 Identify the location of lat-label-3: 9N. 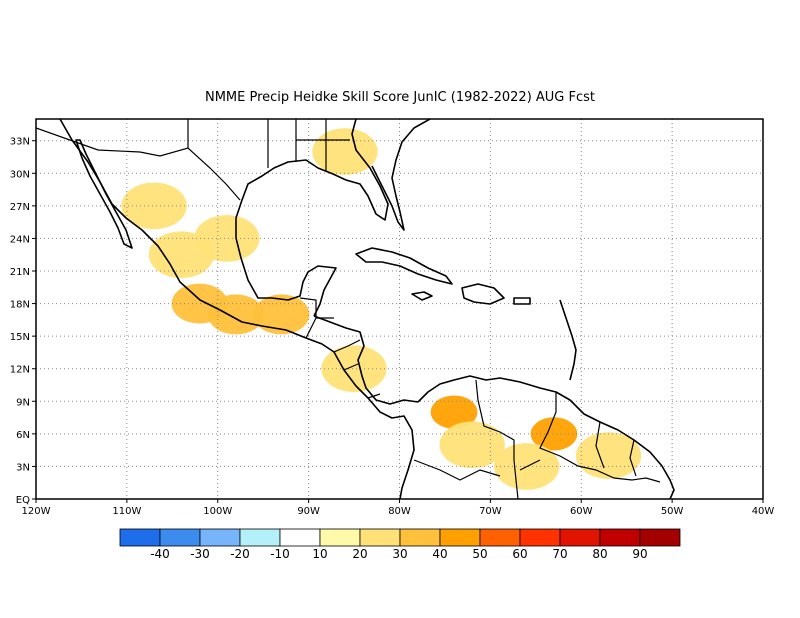
(23, 402).